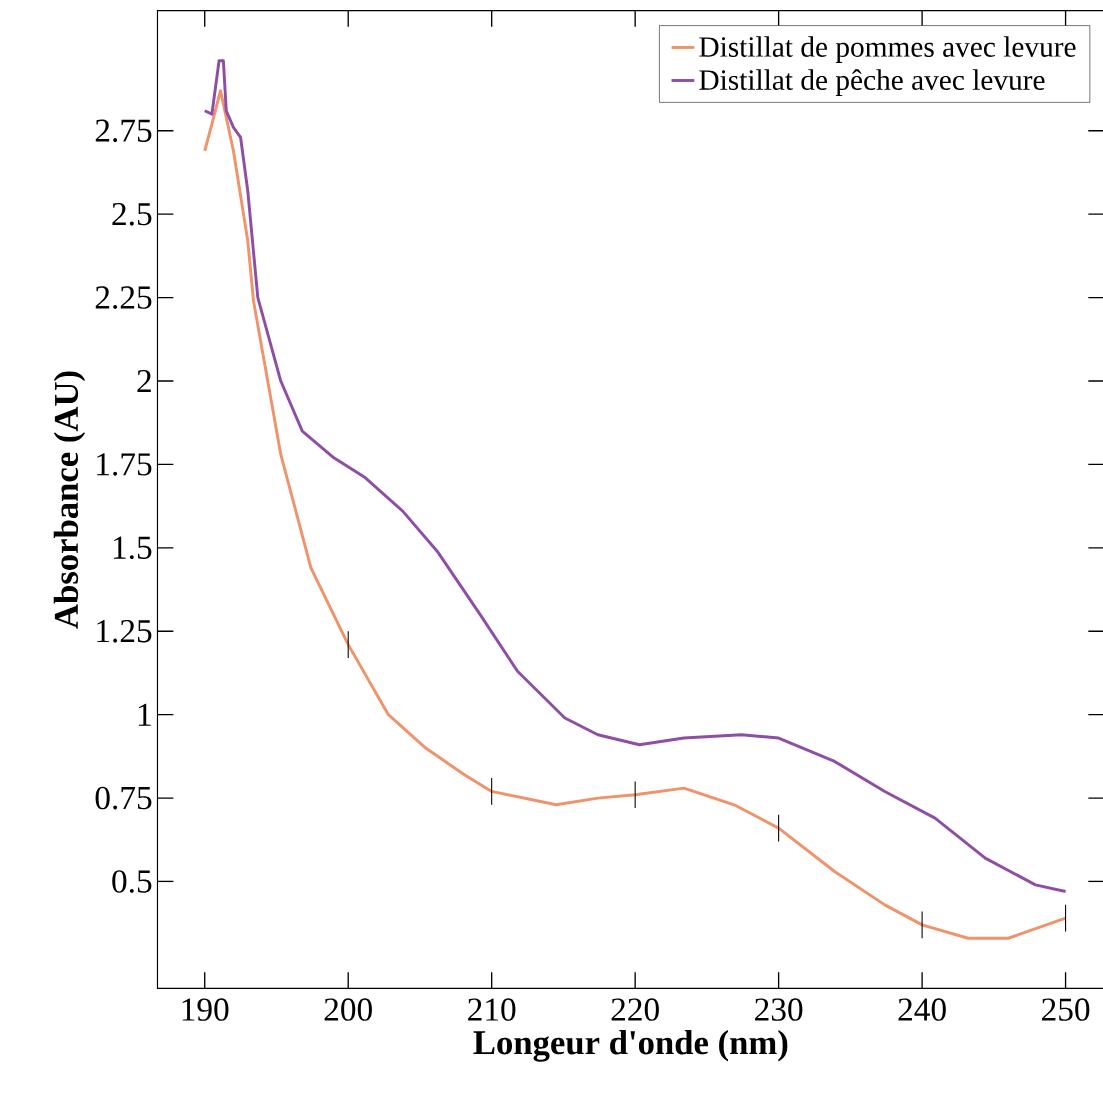 This screenshot has height=1111, width=1103. I want to click on y-tick-label: 1.5, so click(132, 548).